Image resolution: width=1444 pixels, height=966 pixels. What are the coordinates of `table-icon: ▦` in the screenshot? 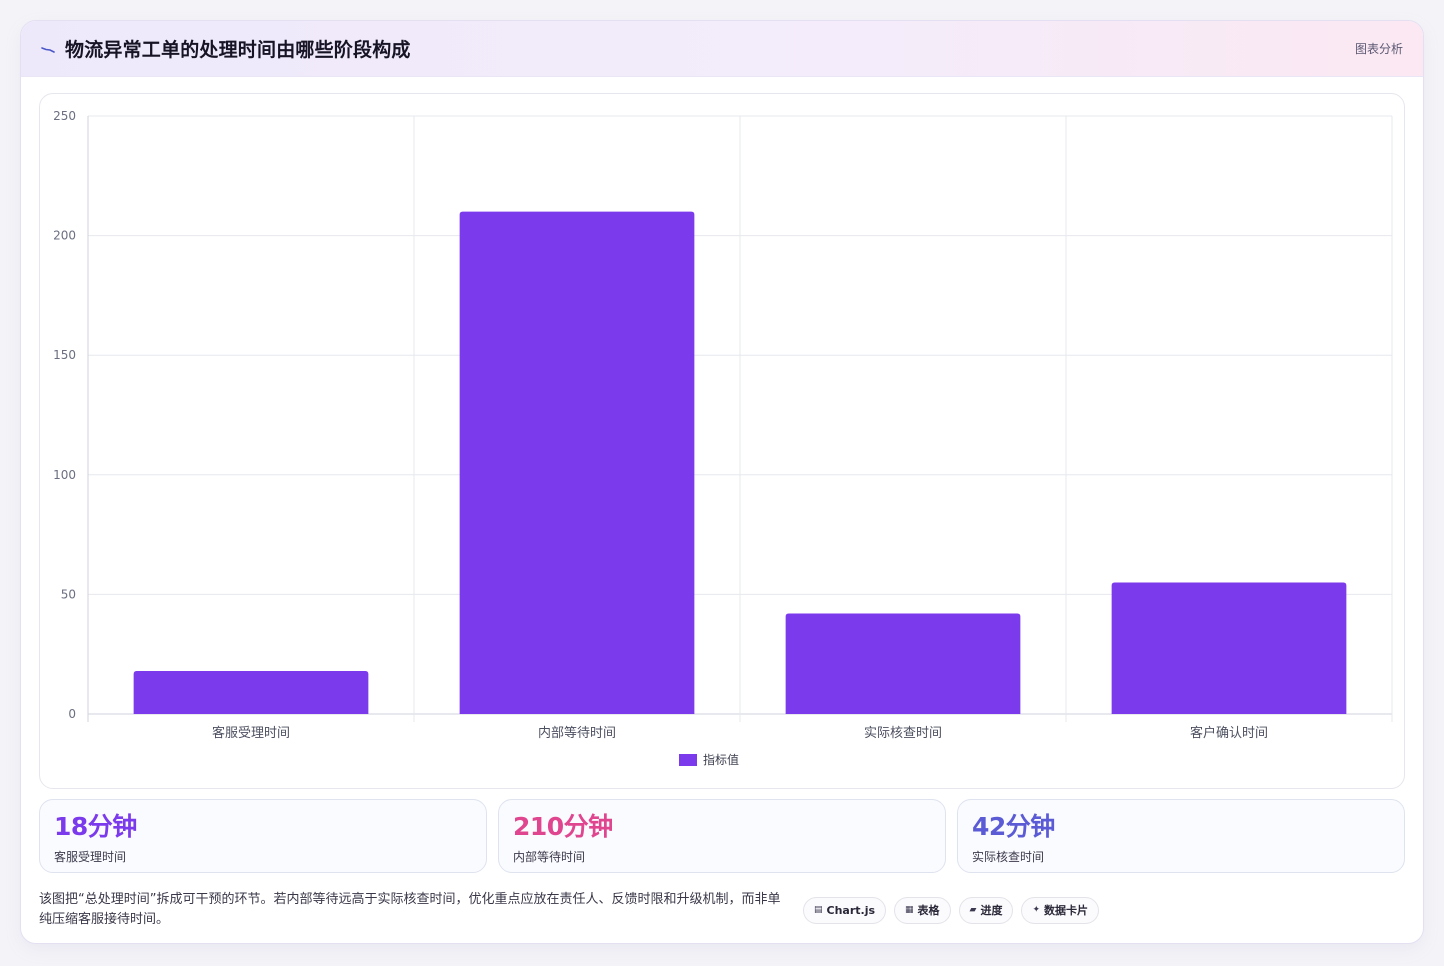 It's located at (909, 910).